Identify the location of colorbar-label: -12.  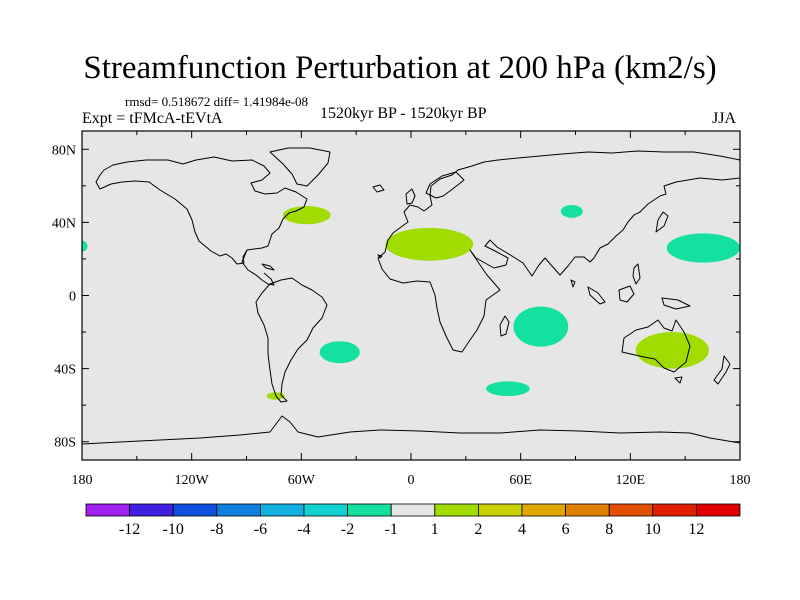
(129, 529).